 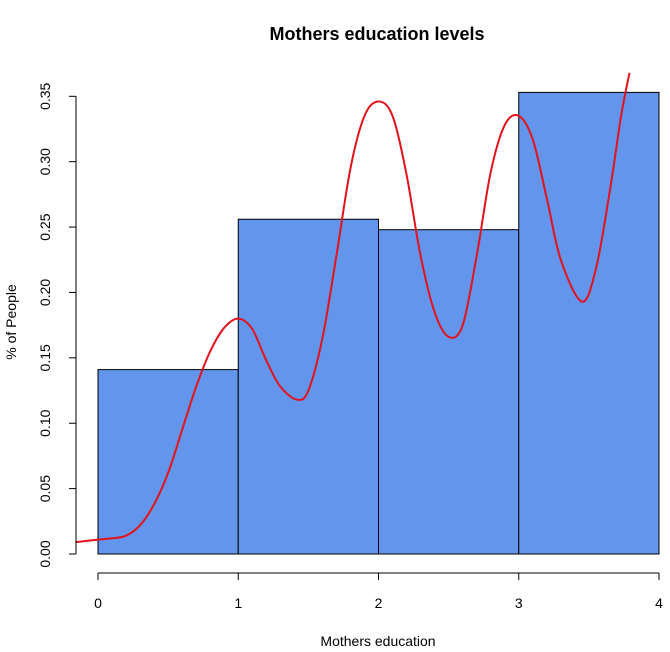 I want to click on chart-title: Mothers education levels, so click(x=376, y=34).